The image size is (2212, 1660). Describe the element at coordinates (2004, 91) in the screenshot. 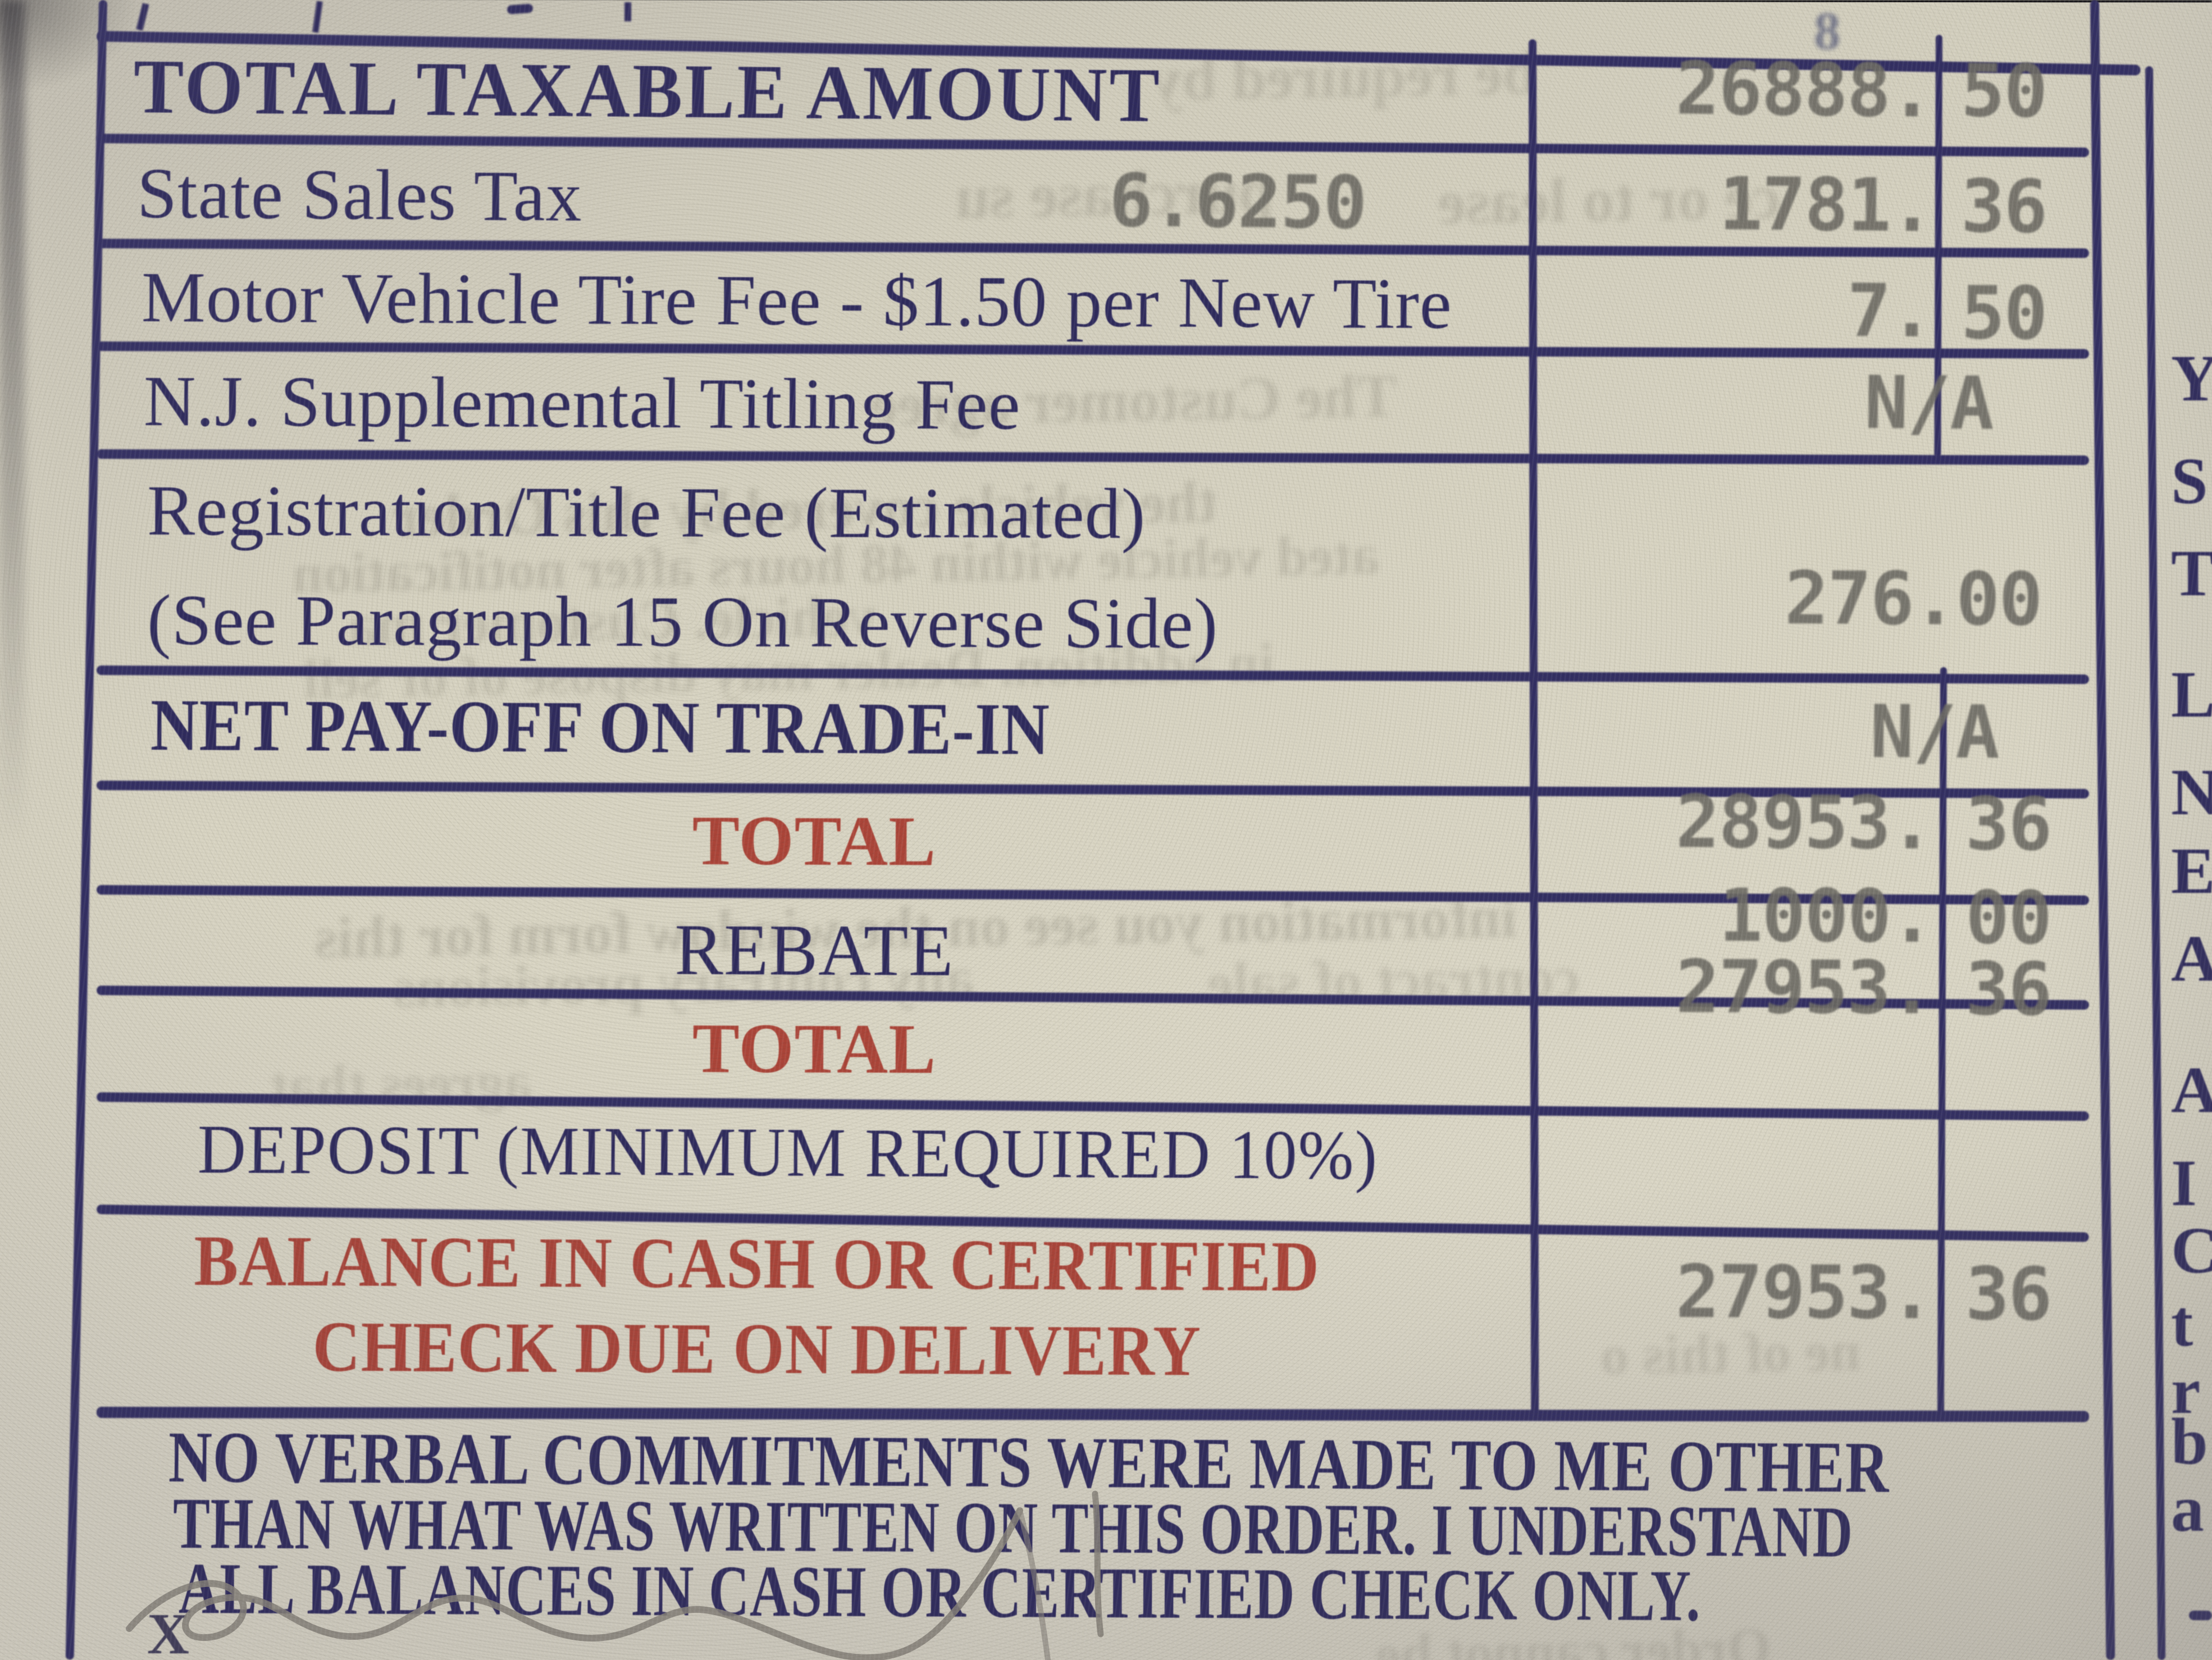

I see `cents-total-taxable: 50` at that location.